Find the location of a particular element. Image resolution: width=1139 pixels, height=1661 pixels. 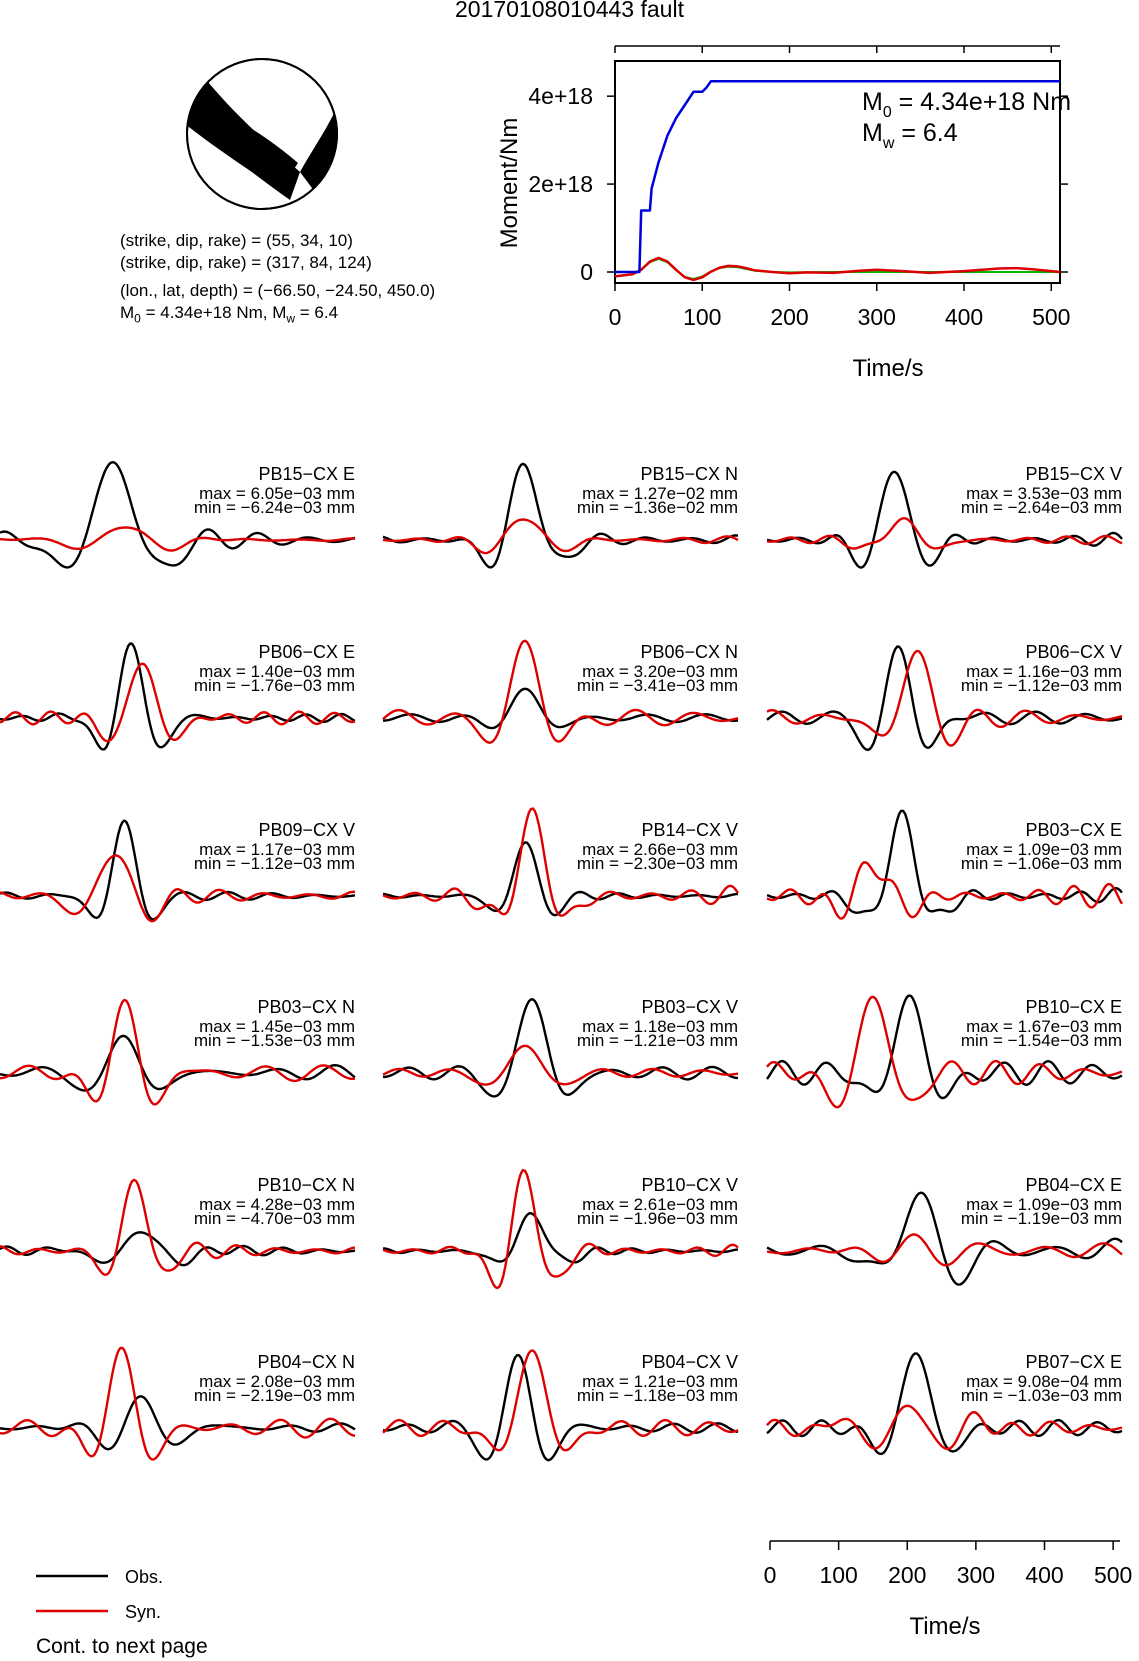

waveform-xtick-label: 300 is located at coordinates (976, 1575).